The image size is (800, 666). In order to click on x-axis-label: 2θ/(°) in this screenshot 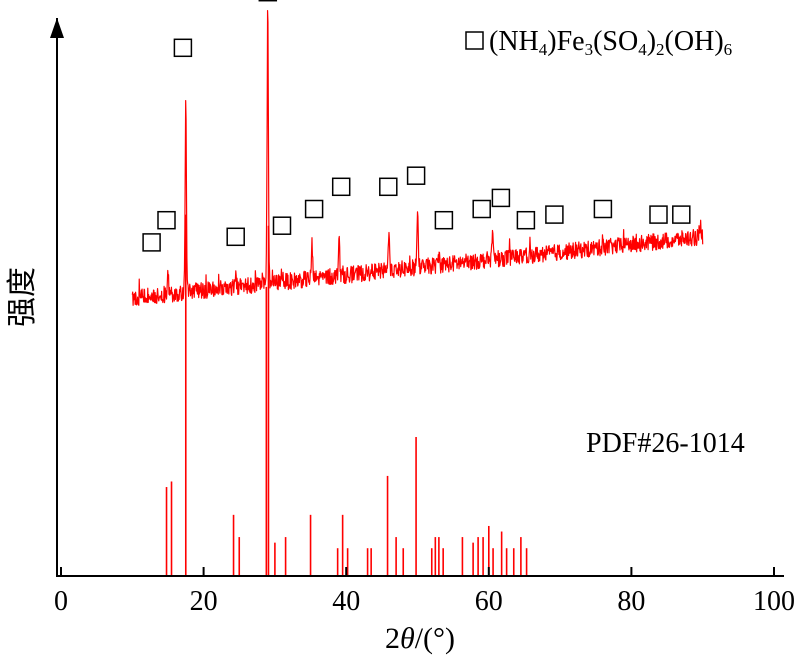, I will do `click(420, 638)`.